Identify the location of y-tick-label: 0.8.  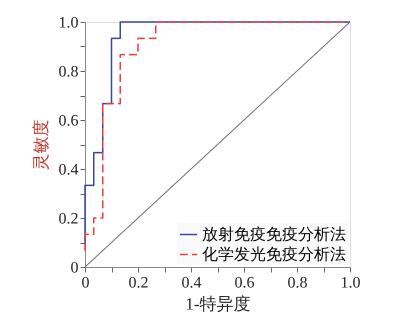
(68, 72).